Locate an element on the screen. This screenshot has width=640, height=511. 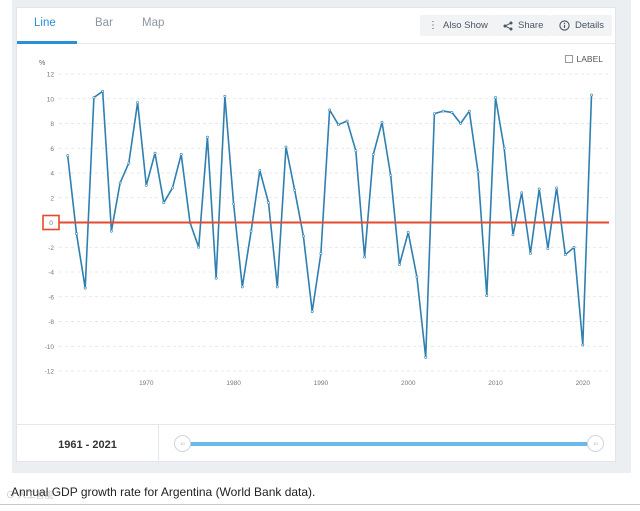
label-toggle-text: LABEL is located at coordinates (589, 59).